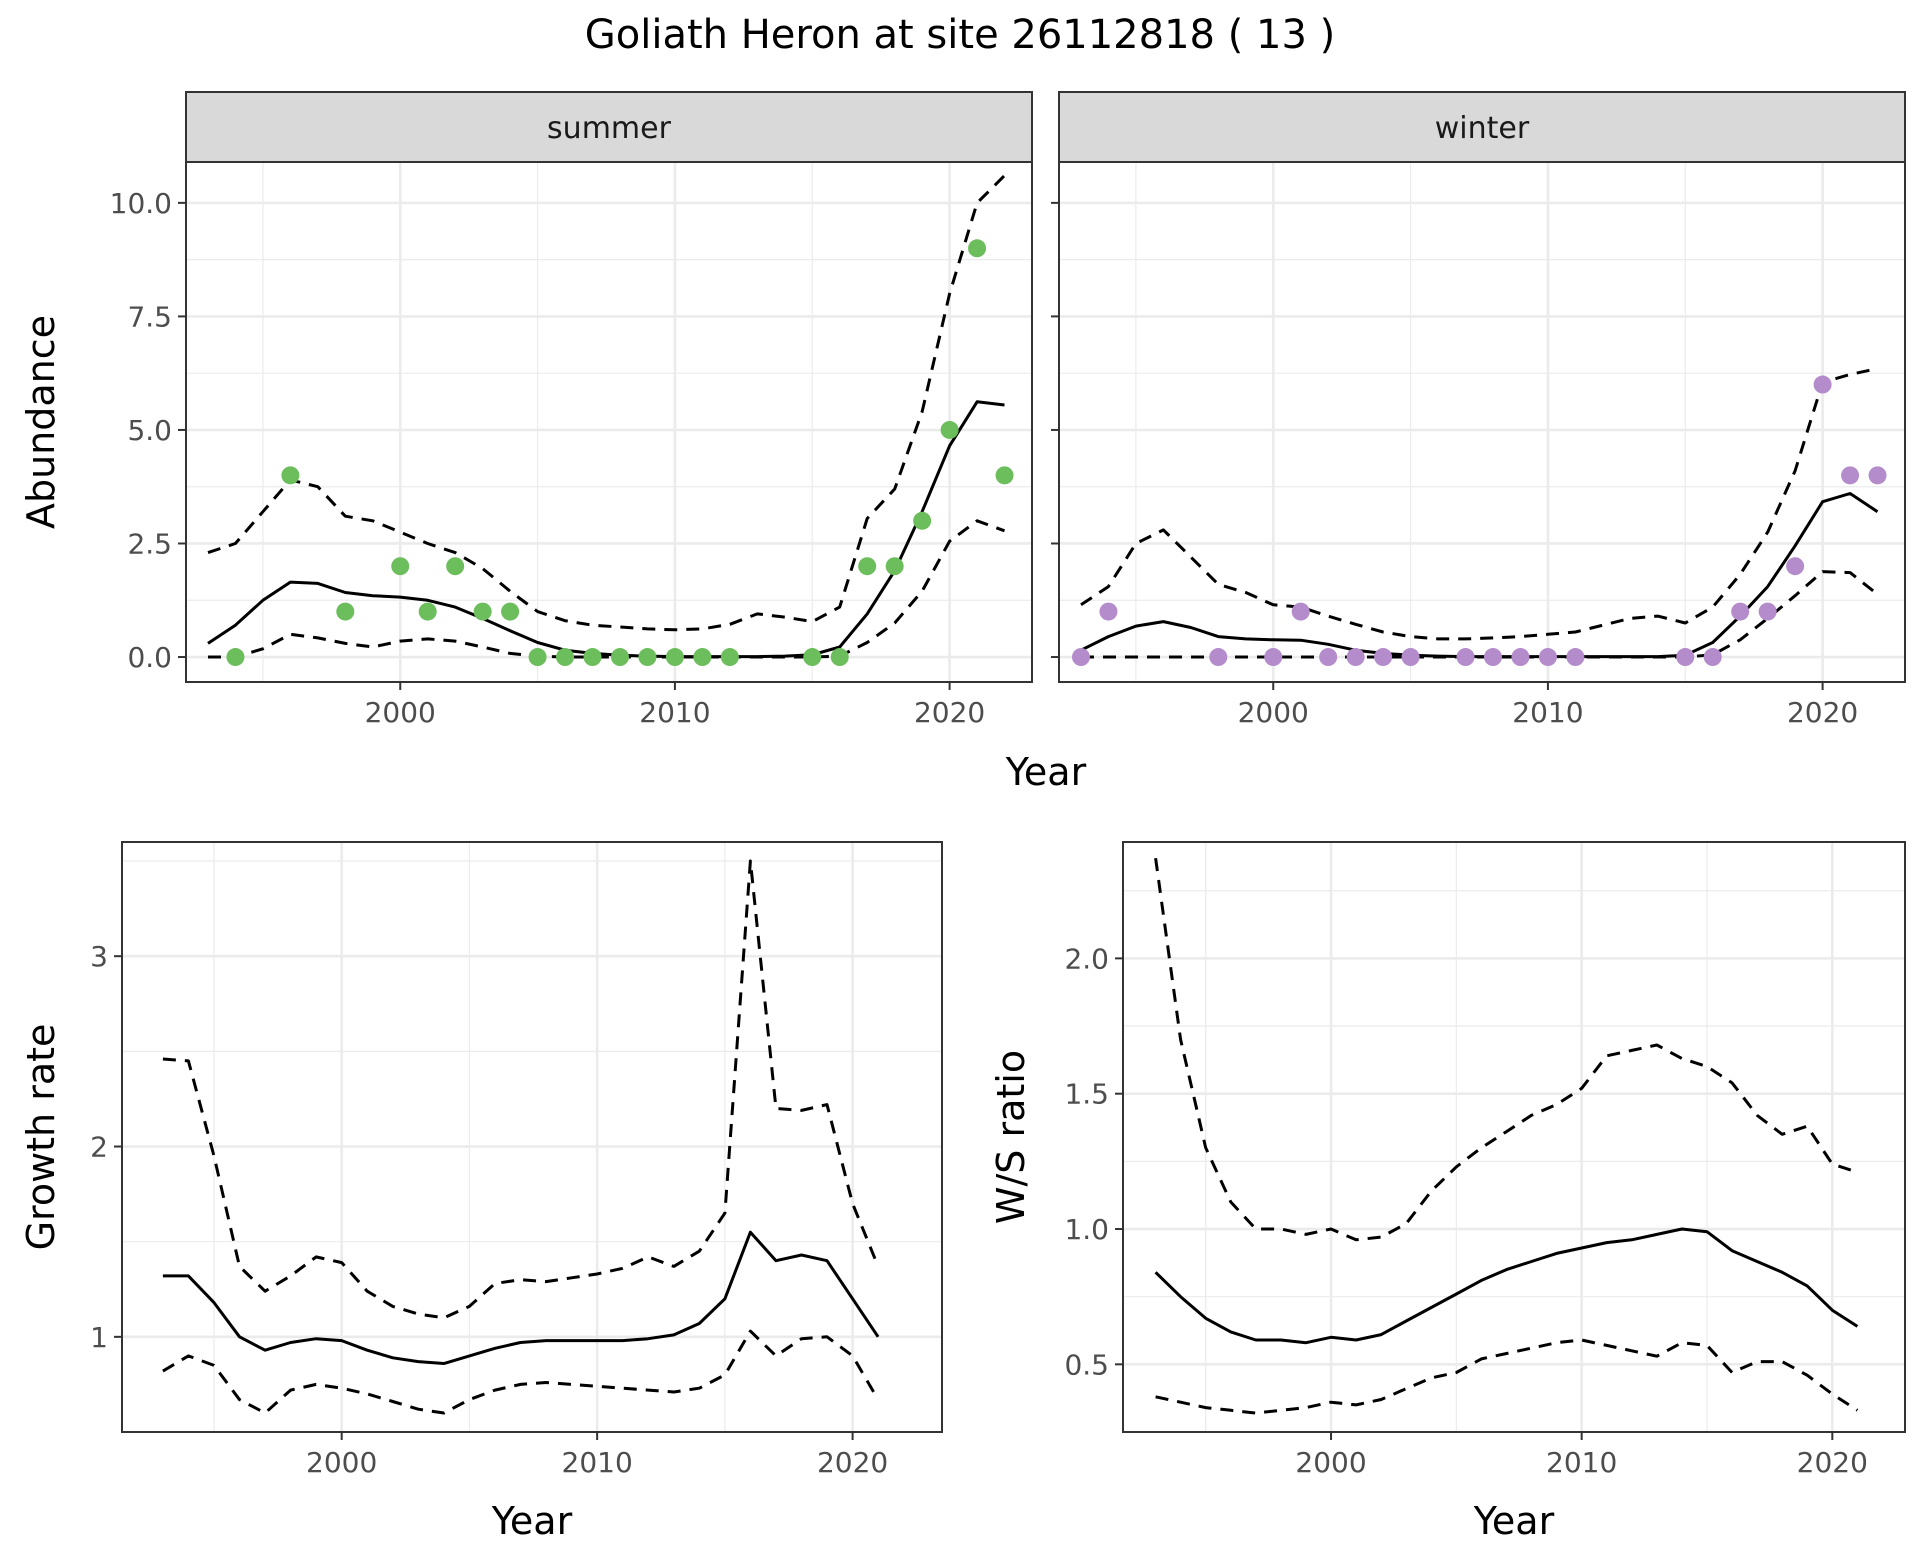 Image resolution: width=1920 pixels, height=1560 pixels. What do you see at coordinates (149, 430) in the screenshot?
I see `y-tick-label: 5.0` at bounding box center [149, 430].